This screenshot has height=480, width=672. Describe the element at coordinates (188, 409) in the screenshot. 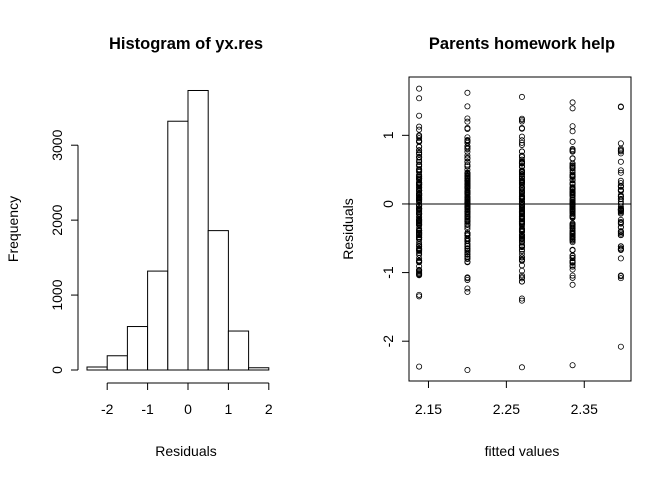

I see `x-tick-label: 0` at that location.